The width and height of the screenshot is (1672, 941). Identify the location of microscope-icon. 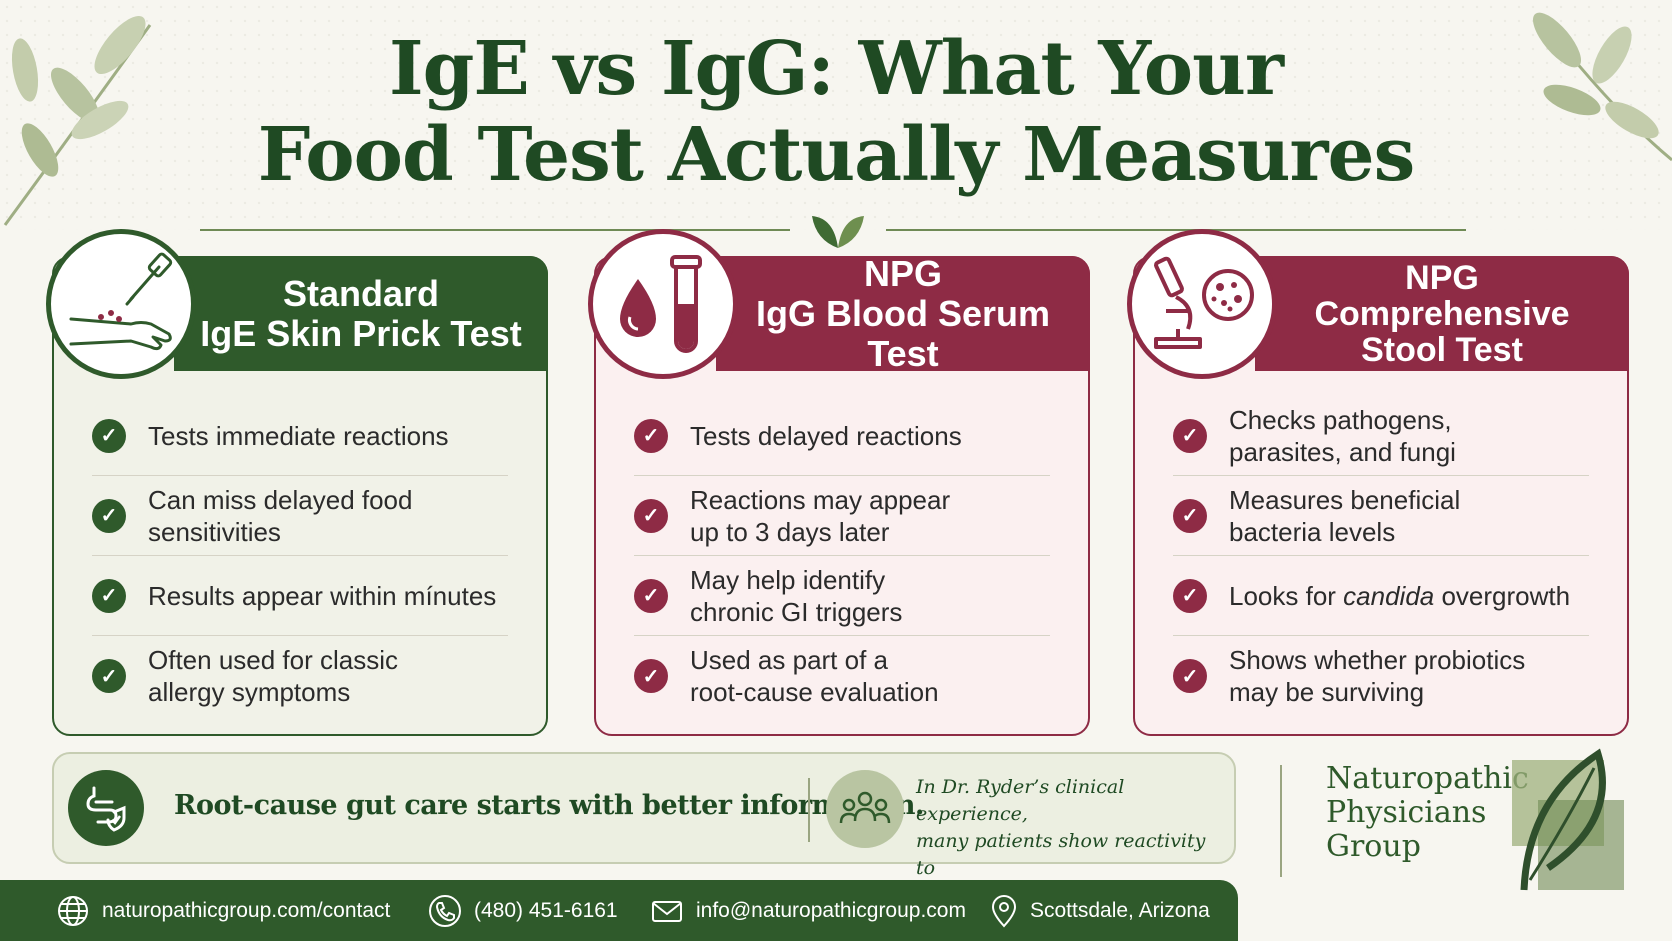
(1204, 302).